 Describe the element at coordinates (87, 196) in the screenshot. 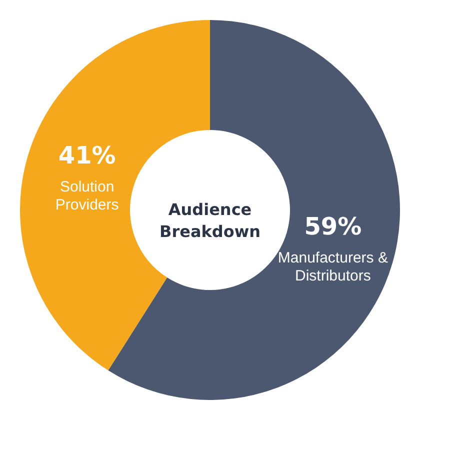

I see `slice-label: Solution Providers` at that location.